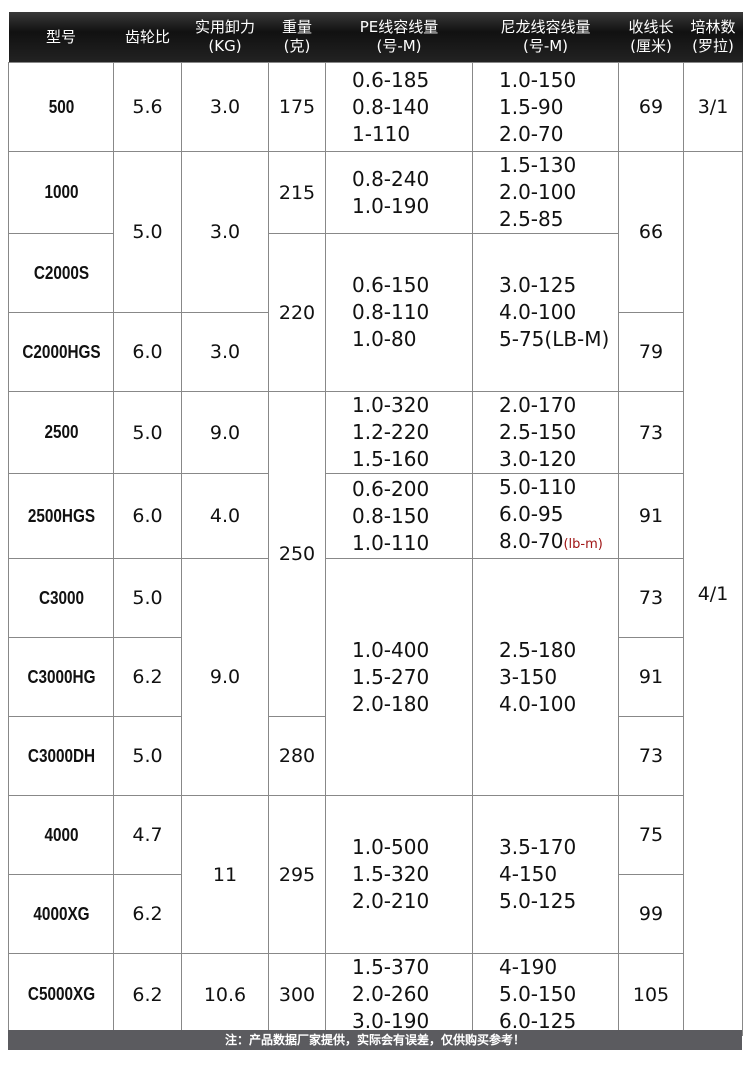  I want to click on model-cell: 1000, so click(61, 192).